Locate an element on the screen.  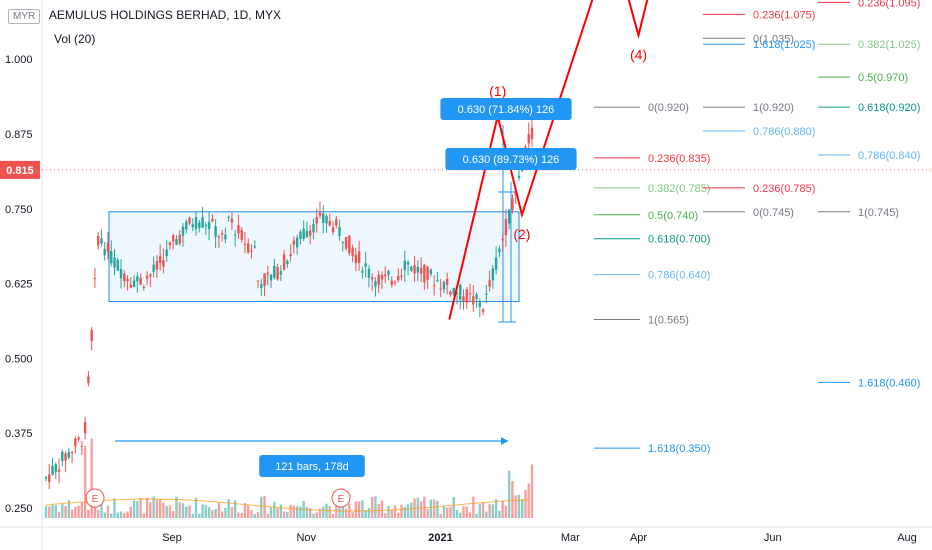
symbol-title: AEMULUS HOLDINGS BERHAD, 1D, MYX is located at coordinates (164, 15).